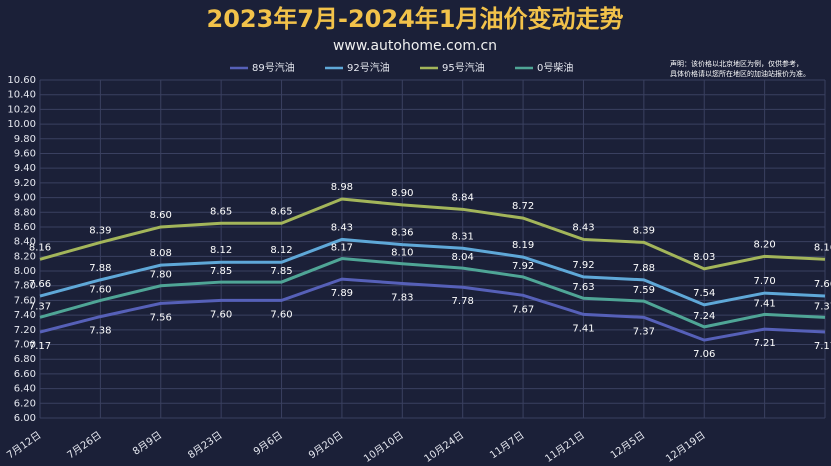 This screenshot has height=466, width=831. What do you see at coordinates (523, 309) in the screenshot?
I see `value-label: 7.67` at bounding box center [523, 309].